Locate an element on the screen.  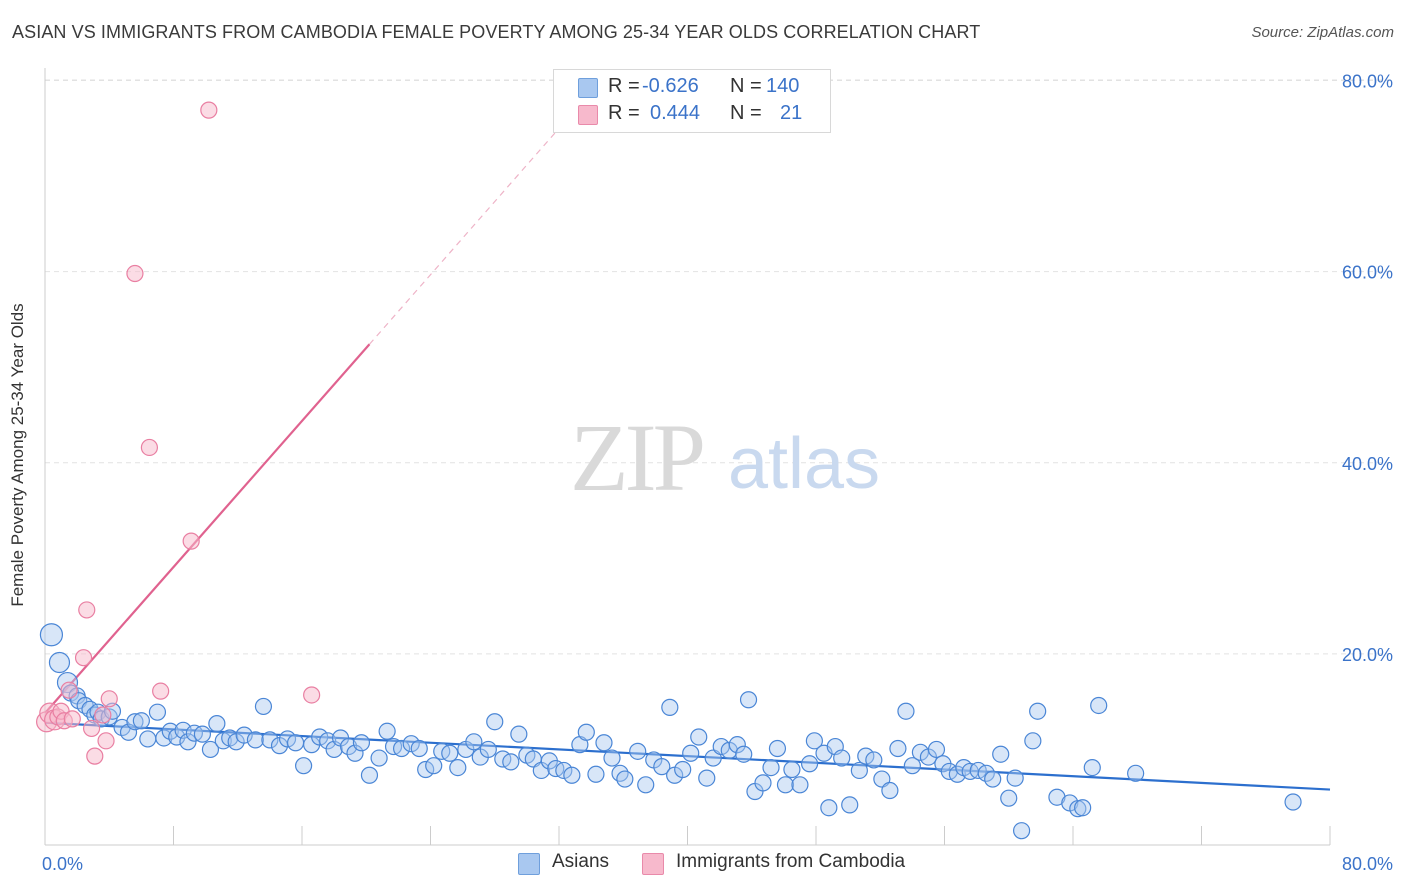
legend-r-value: -0.626 is located at coordinates (670, 86).